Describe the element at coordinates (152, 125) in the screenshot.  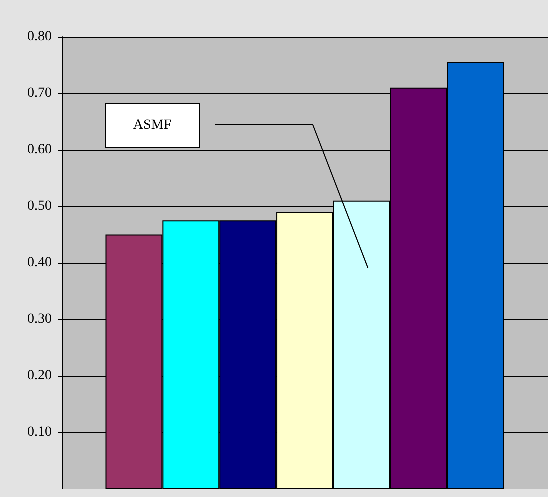
I see `annotation: ASMF` at that location.